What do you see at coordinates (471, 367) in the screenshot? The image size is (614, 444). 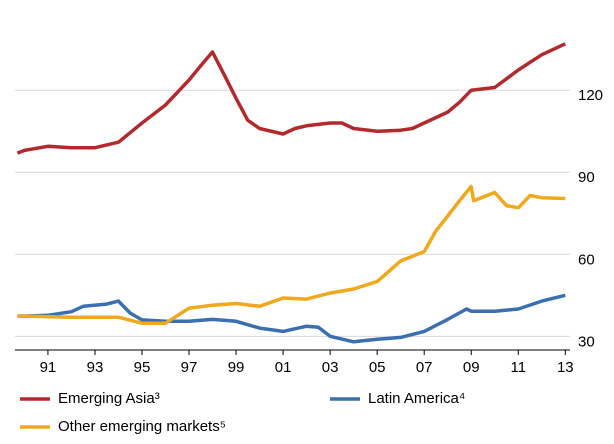 I see `x-tick-label: 09` at bounding box center [471, 367].